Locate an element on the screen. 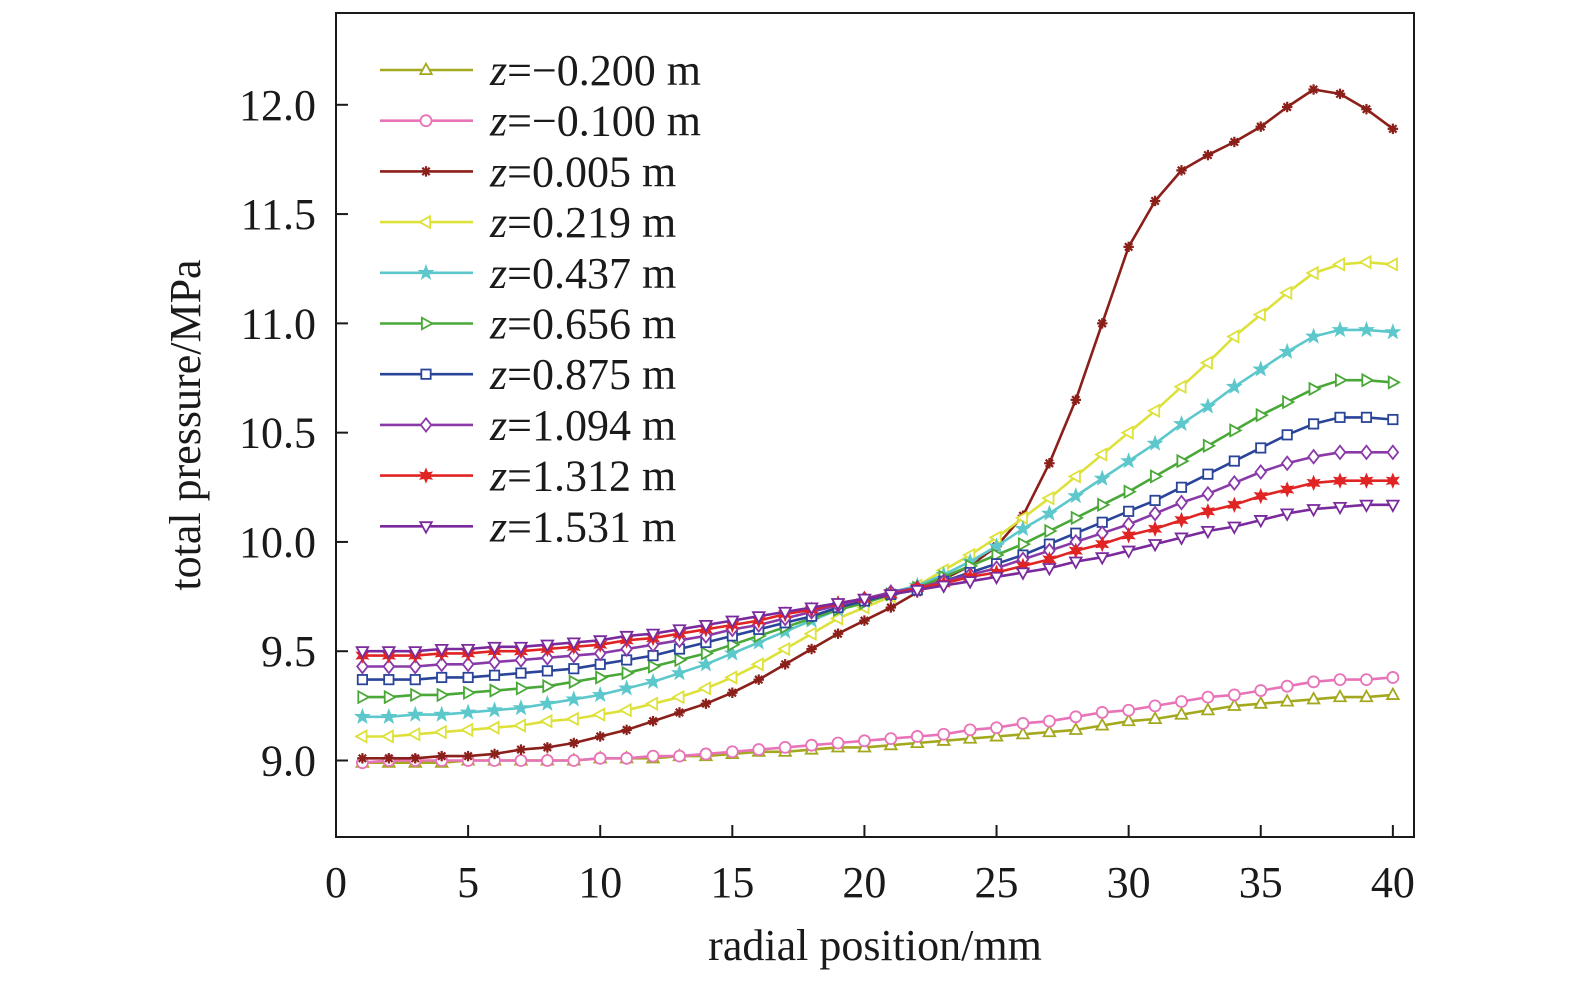 This screenshot has height=999, width=1575. x-tick-label: 10 is located at coordinates (600, 882).